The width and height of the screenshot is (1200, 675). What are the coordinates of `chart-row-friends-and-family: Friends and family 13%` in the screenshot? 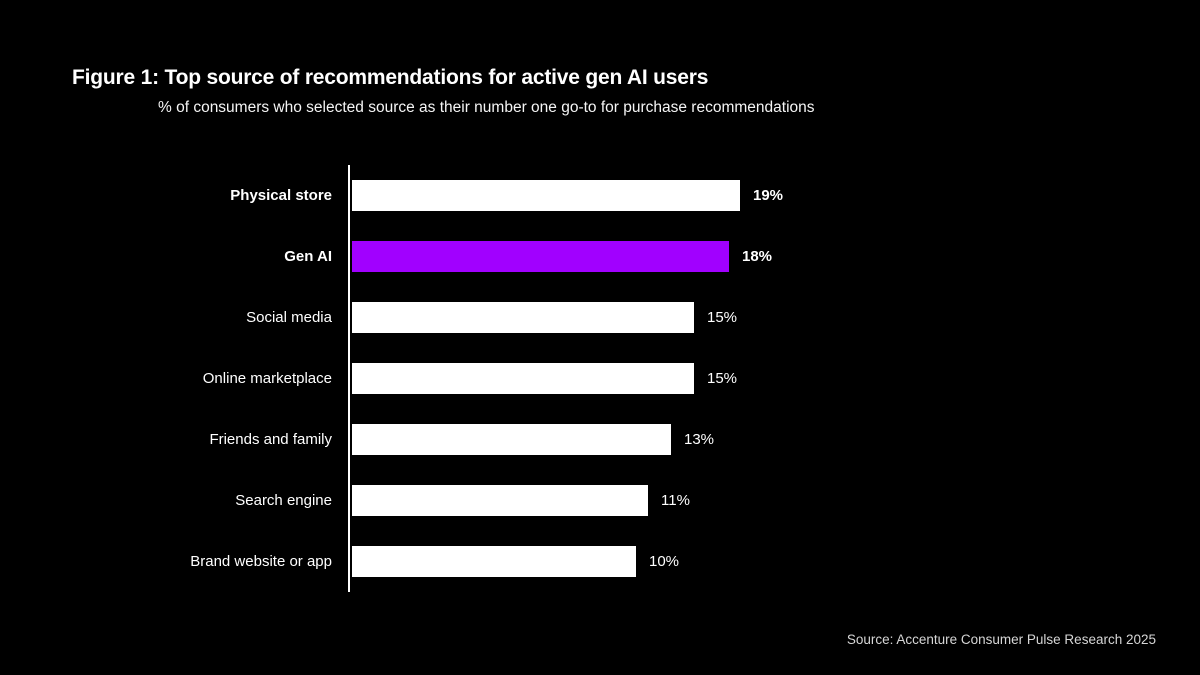 It's located at (600, 439).